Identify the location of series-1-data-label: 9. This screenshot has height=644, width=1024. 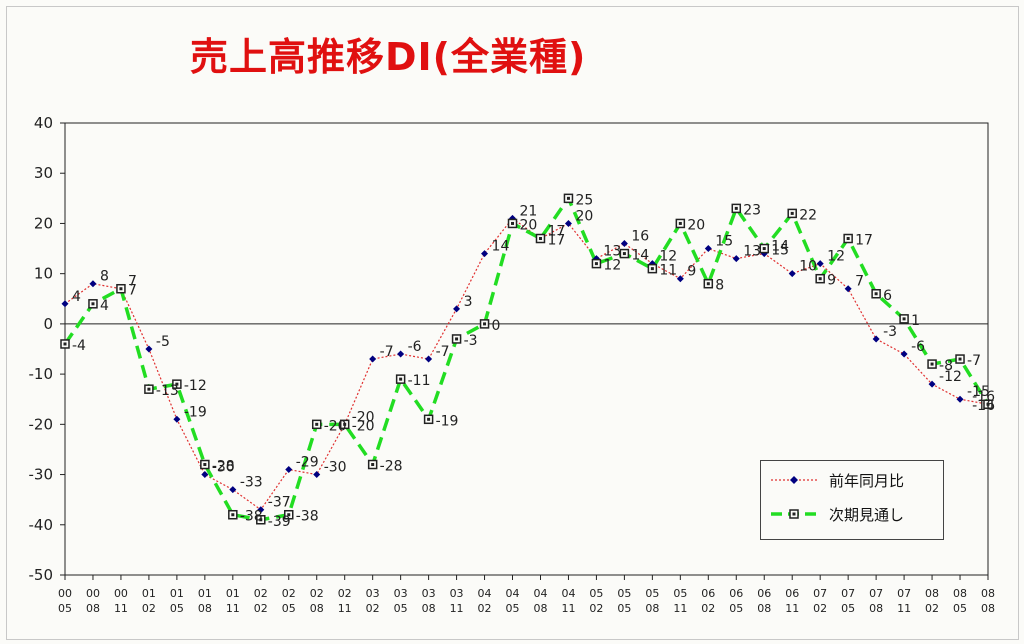
(691, 272).